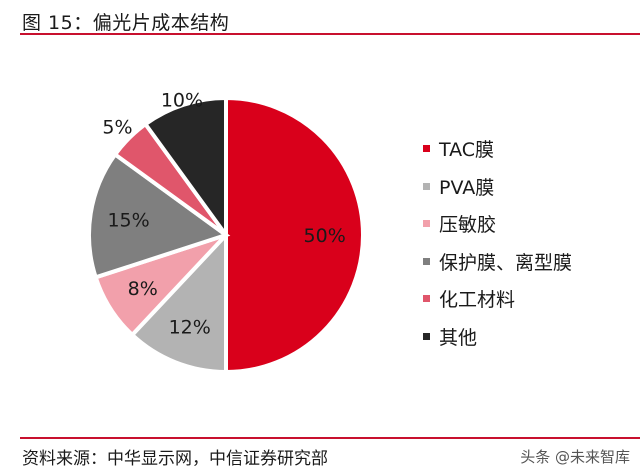 This screenshot has width=640, height=476. I want to click on legend-label: 其他, so click(458, 337).